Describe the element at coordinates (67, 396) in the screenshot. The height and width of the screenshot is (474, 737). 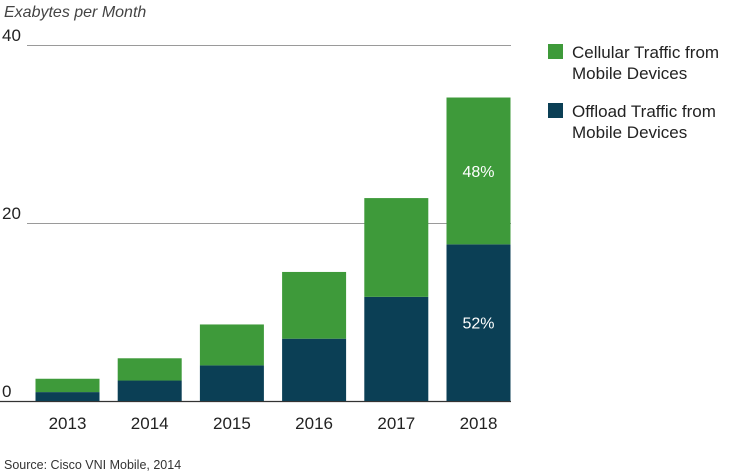
I see `bar-2013-offload-traffic-from-mobile-devices` at that location.